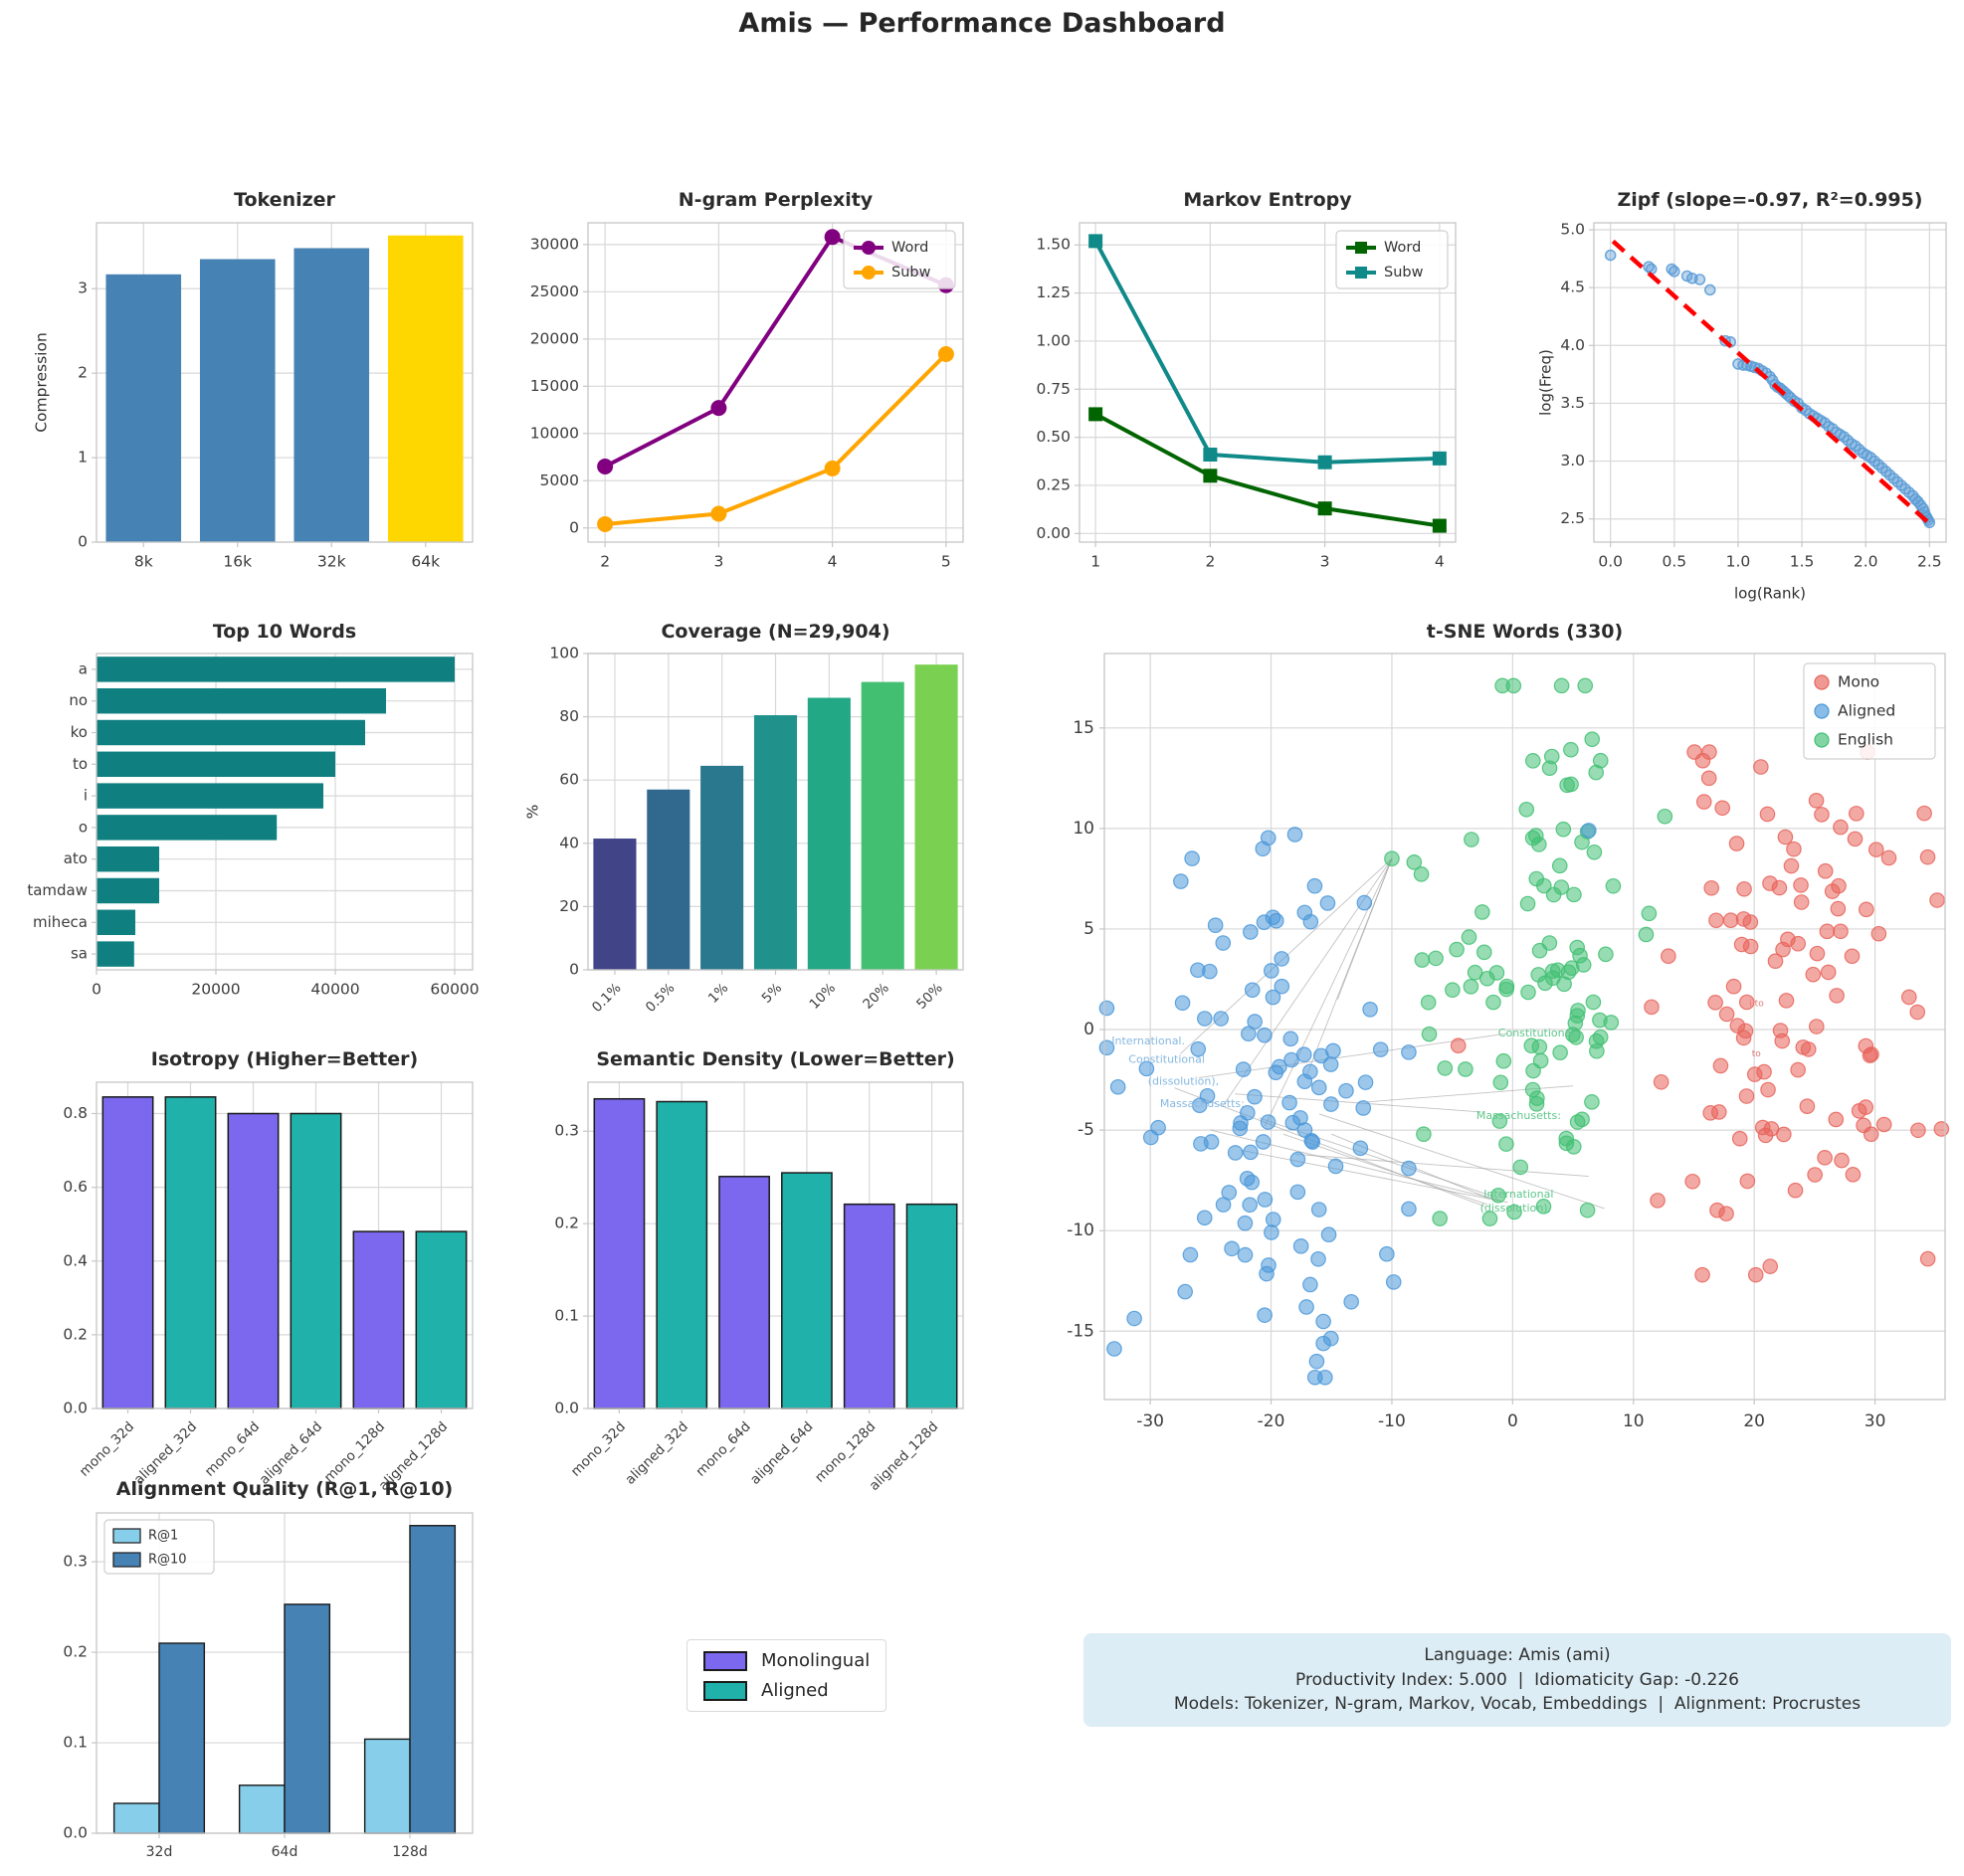 The height and width of the screenshot is (1876, 1964). What do you see at coordinates (775, 632) in the screenshot?
I see `coverage-chart-title: Coverage (N=29,904)` at bounding box center [775, 632].